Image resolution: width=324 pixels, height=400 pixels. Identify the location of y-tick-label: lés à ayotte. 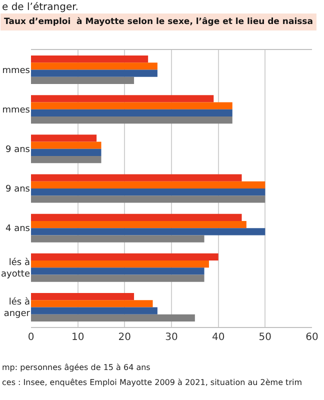
(15, 268).